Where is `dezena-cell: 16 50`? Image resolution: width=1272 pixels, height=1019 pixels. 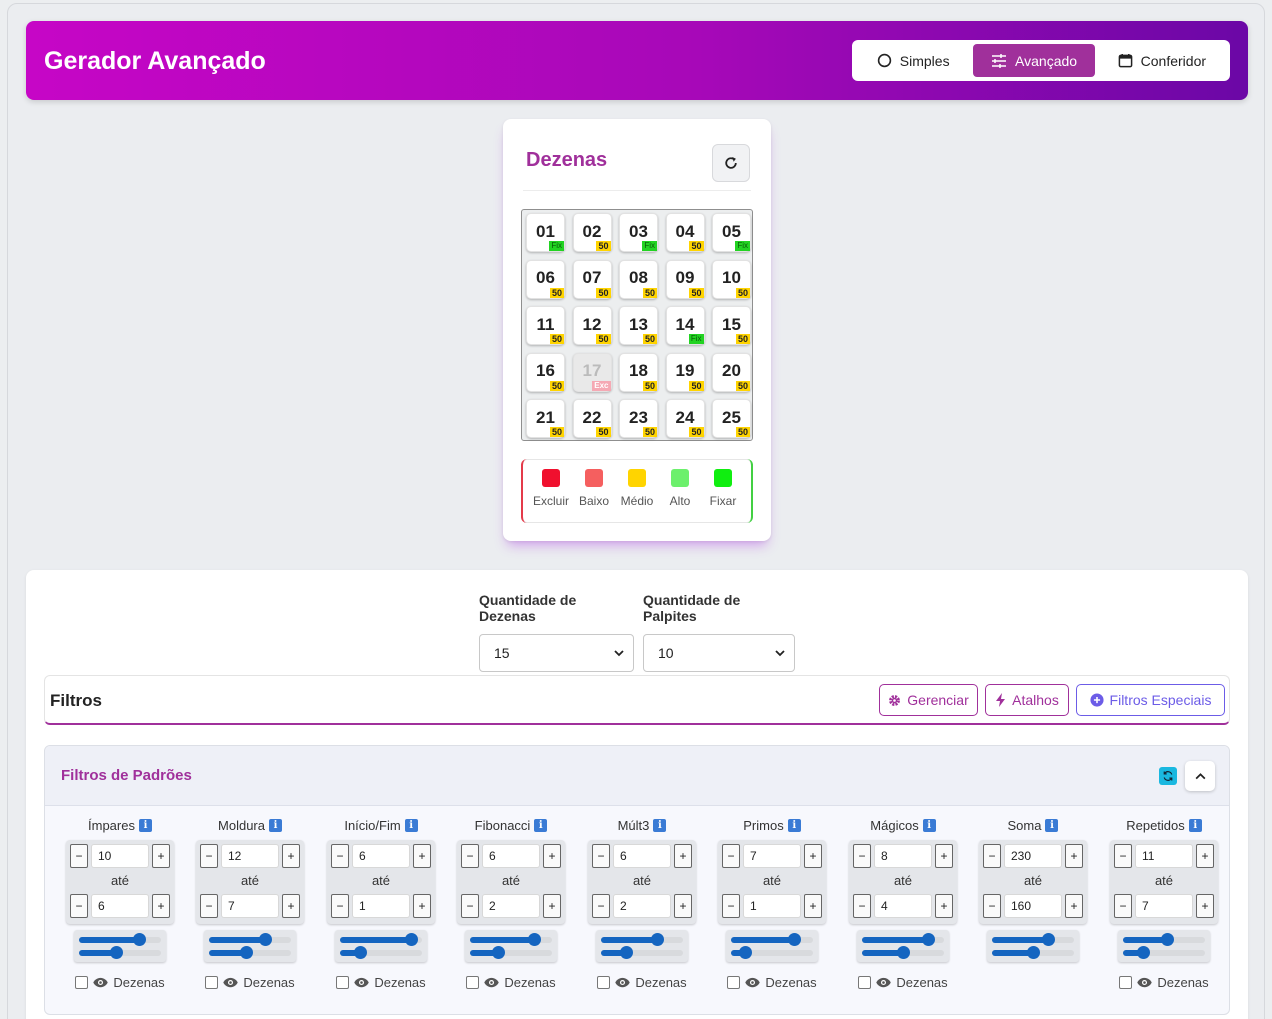 dezena-cell: 16 50 is located at coordinates (545, 372).